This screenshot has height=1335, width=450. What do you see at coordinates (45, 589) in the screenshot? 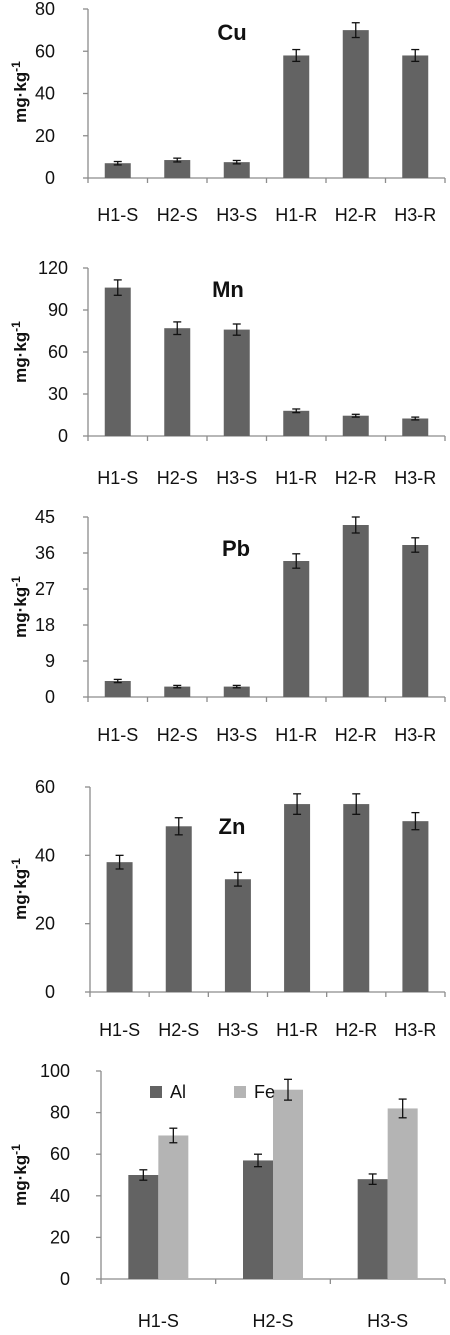
I see `y-tick-label: 27` at bounding box center [45, 589].